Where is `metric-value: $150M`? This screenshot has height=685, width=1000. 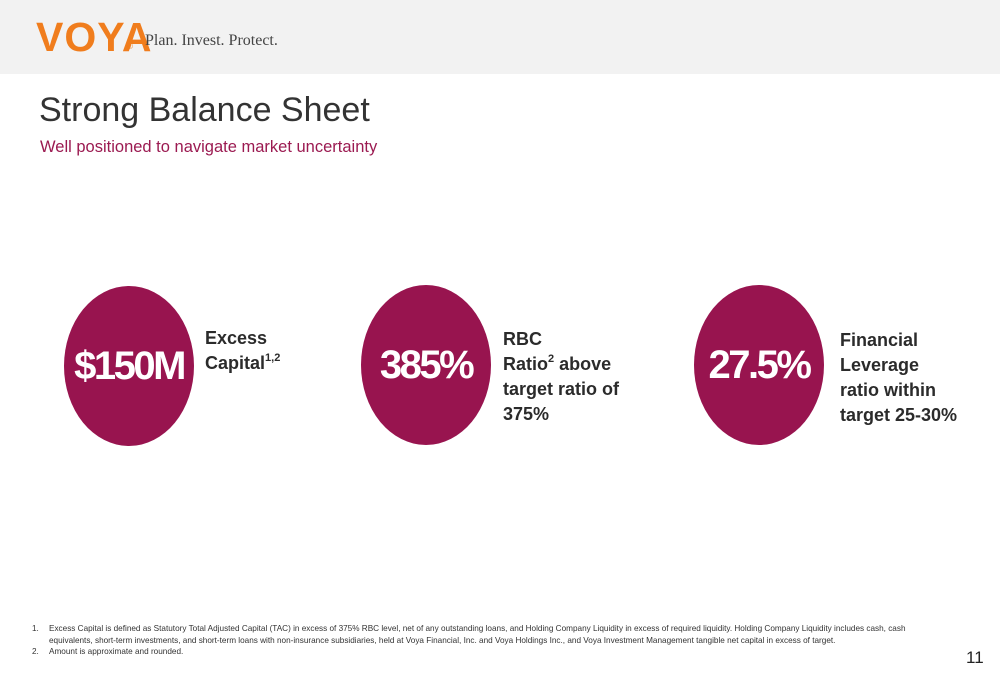 metric-value: $150M is located at coordinates (130, 365).